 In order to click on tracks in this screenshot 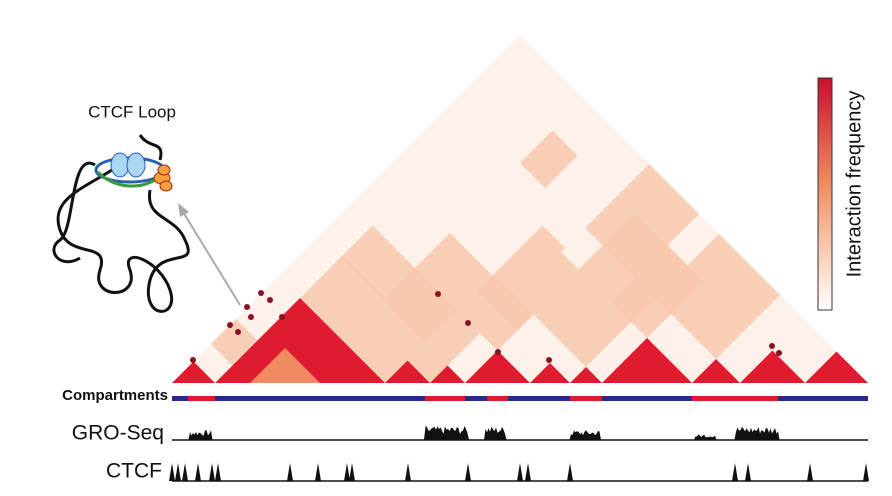, I will do `click(519, 439)`.